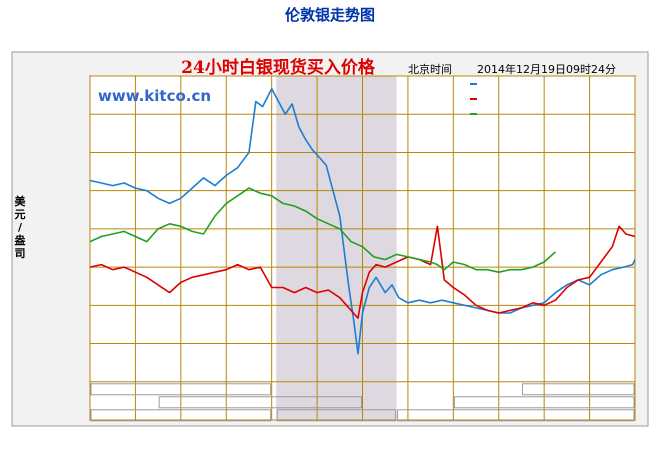 This screenshot has width=660, height=472. Describe the element at coordinates (278, 67) in the screenshot. I see `chart-title: 24小时白银现货买入价格` at that location.